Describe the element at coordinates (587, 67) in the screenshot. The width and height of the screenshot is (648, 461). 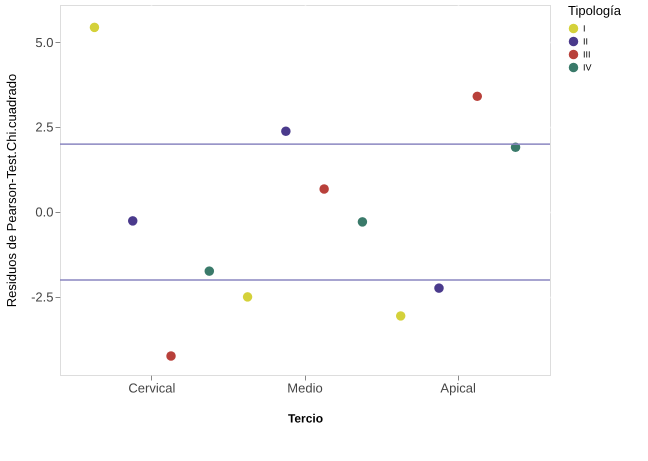
I see `legend-label: IV` at that location.